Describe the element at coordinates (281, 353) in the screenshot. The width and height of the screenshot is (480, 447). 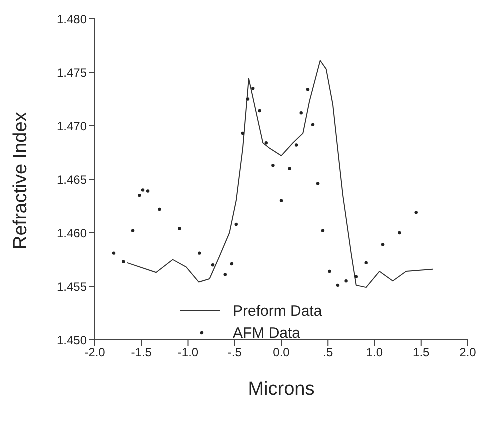
I see `x-tick-label: 0.0` at that location.